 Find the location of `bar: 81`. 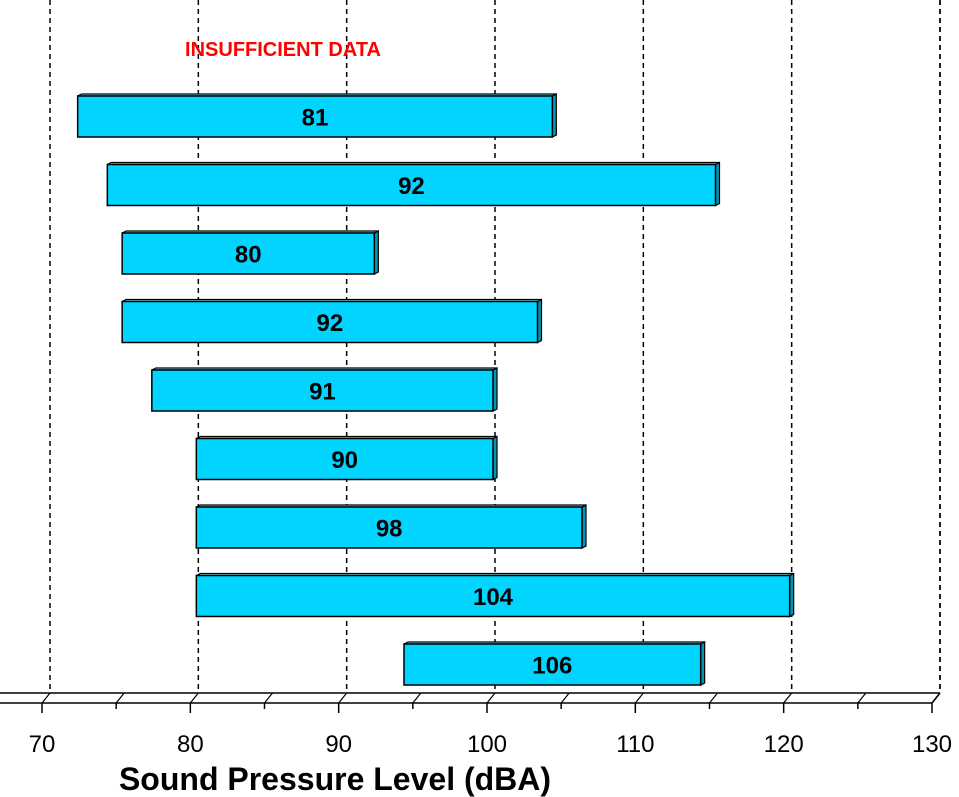

bar: 81 is located at coordinates (316, 115).